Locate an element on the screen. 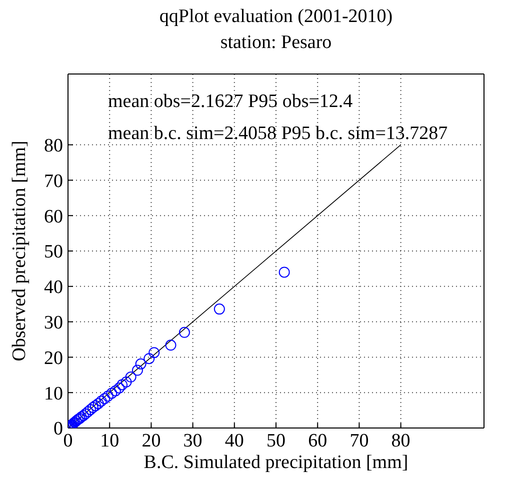 This screenshot has height=492, width=525. x-tick-label: 50 is located at coordinates (276, 441).